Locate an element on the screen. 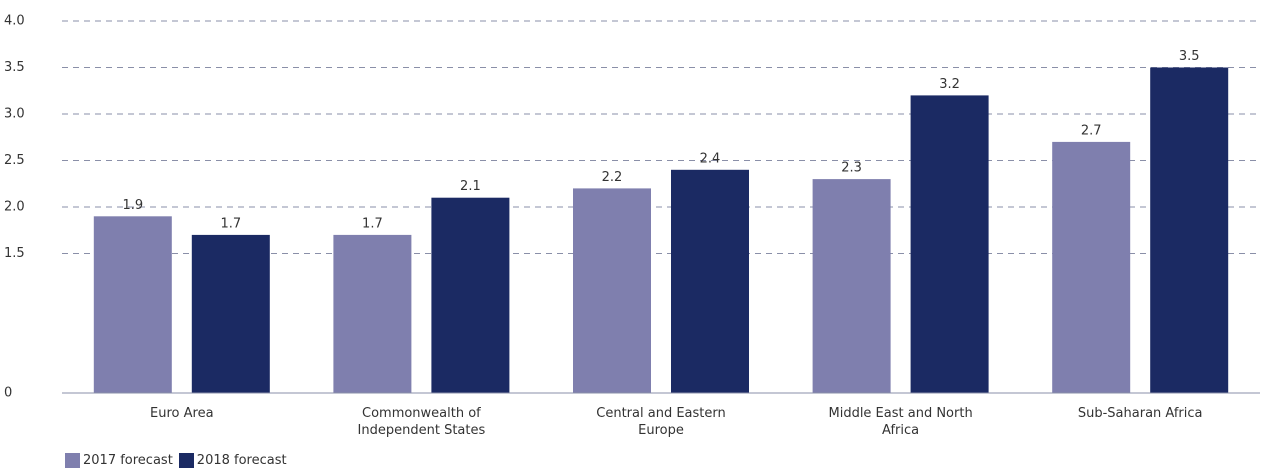  y-tick-label: 4.0 is located at coordinates (14, 21).